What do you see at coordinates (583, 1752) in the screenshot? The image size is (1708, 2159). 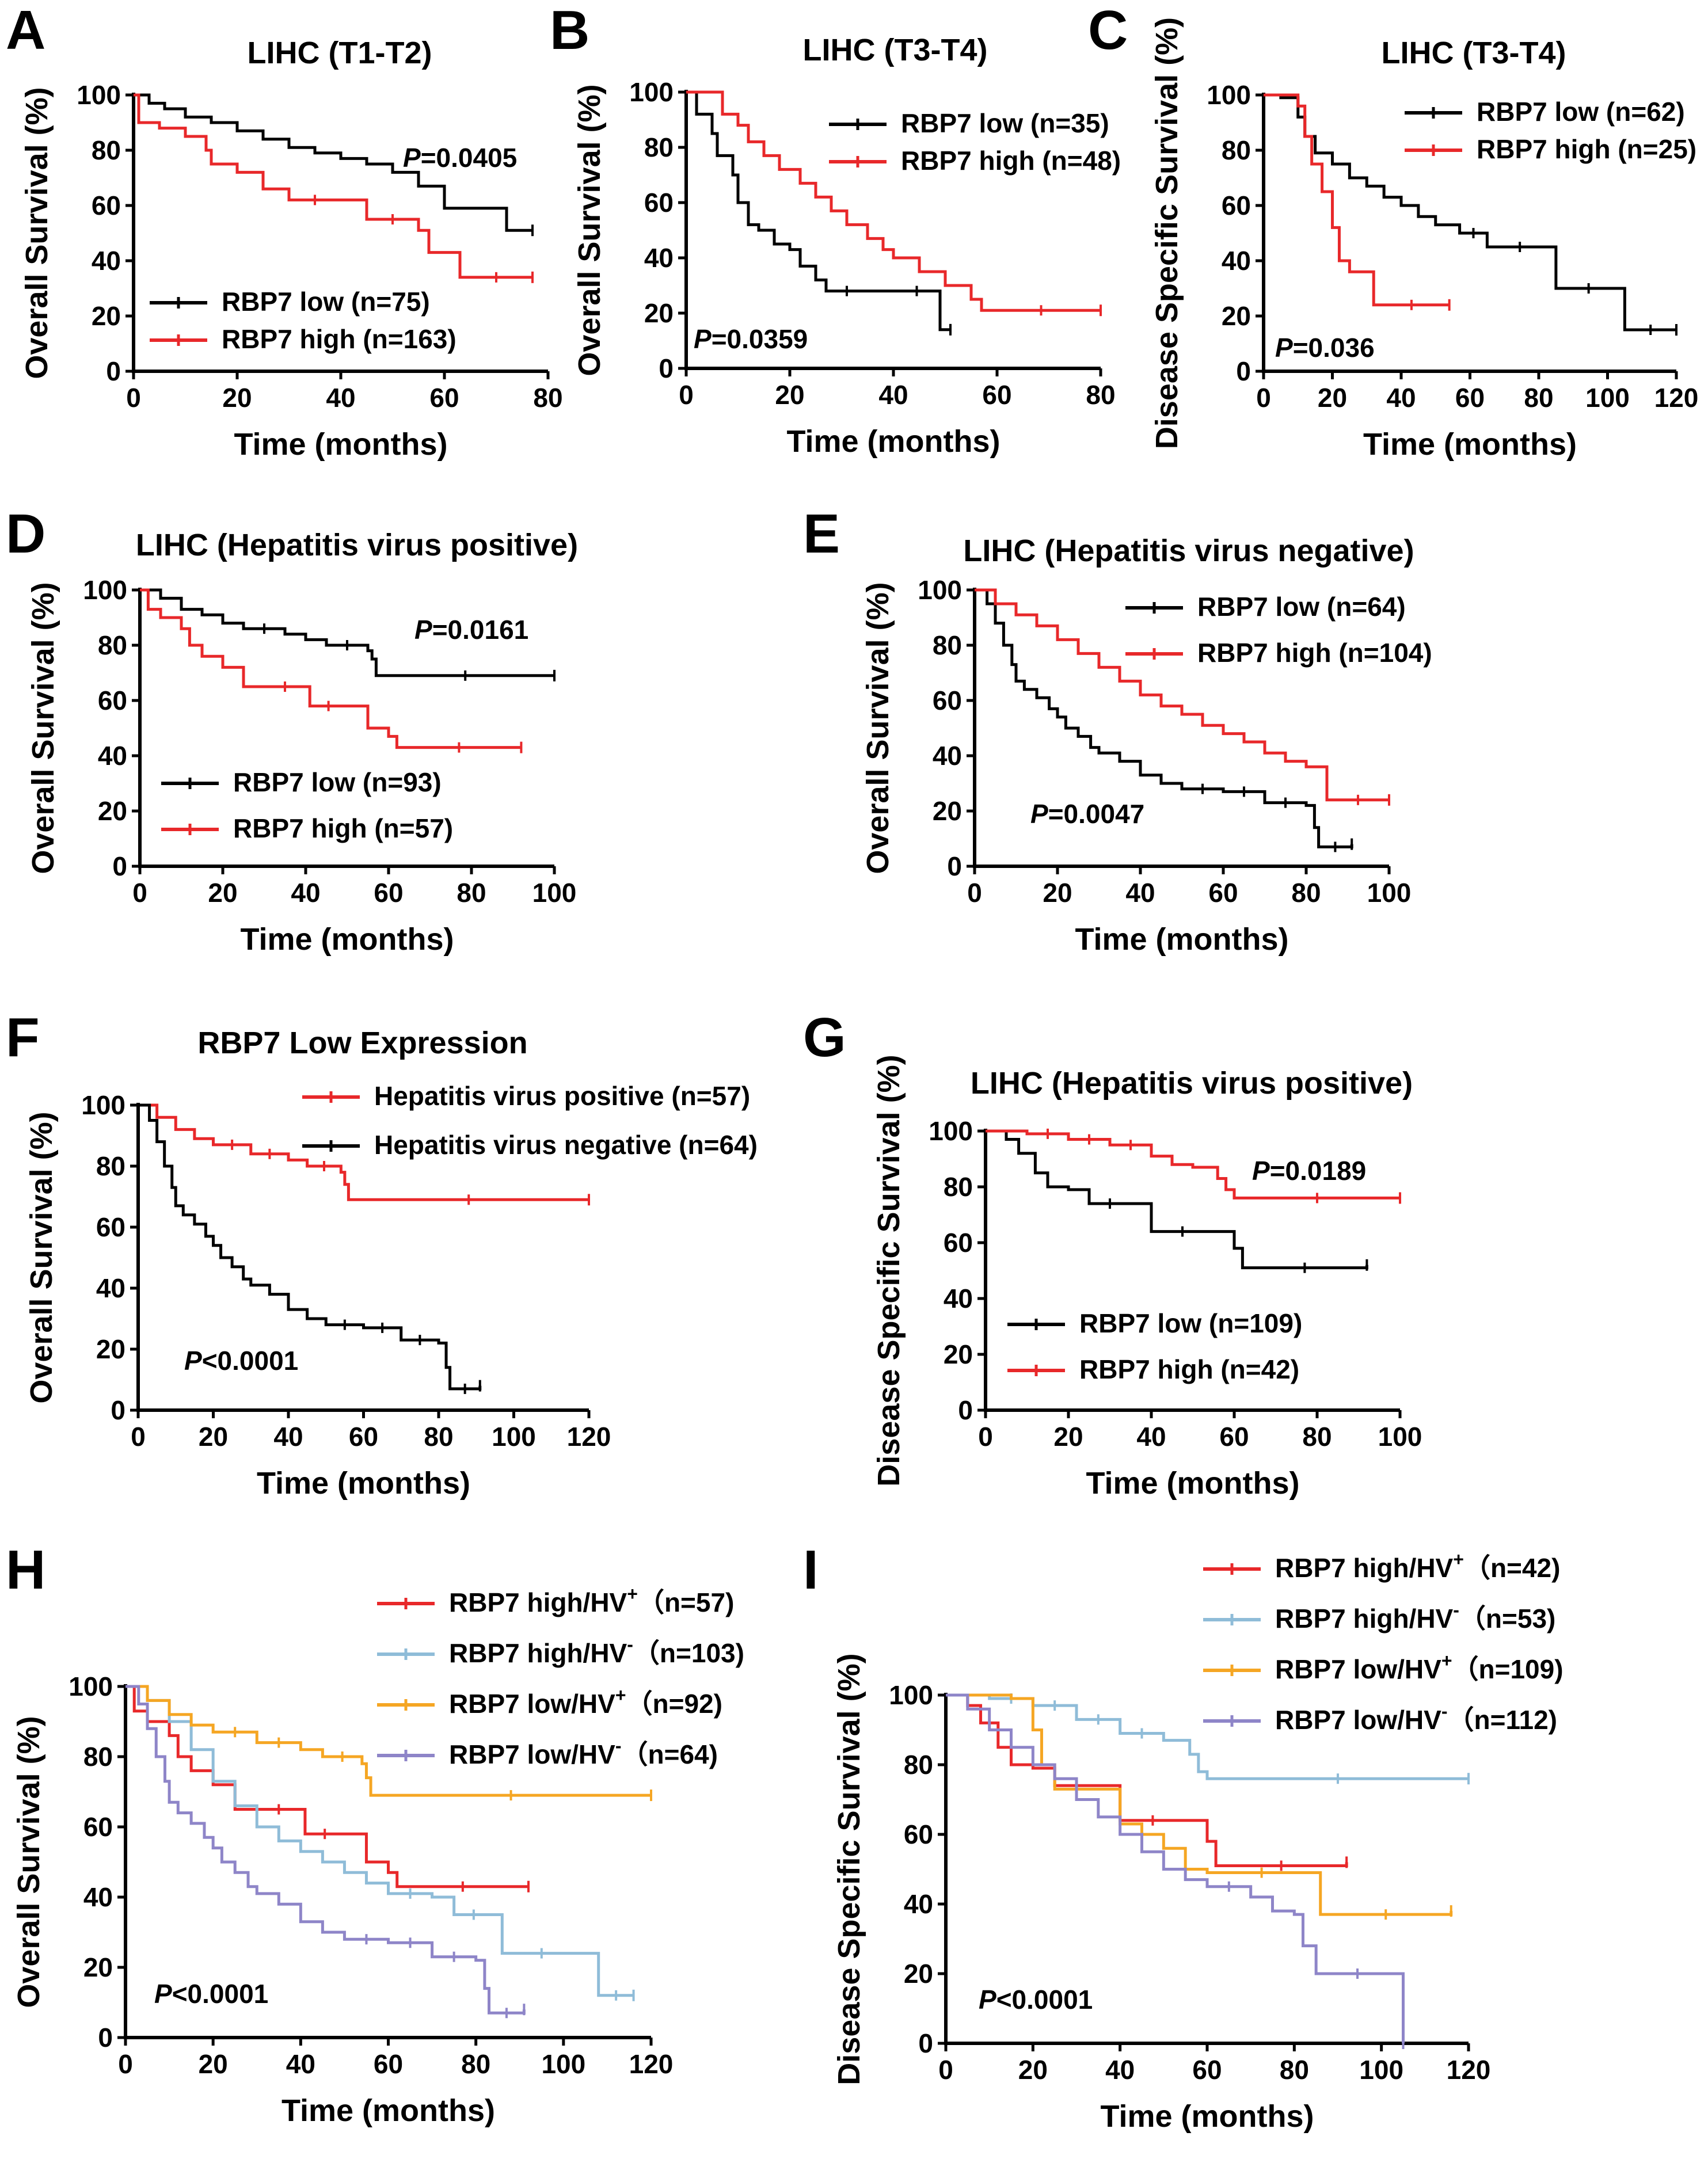 I see `legend-label: RBP7 low/HV-（n=64)` at bounding box center [583, 1752].